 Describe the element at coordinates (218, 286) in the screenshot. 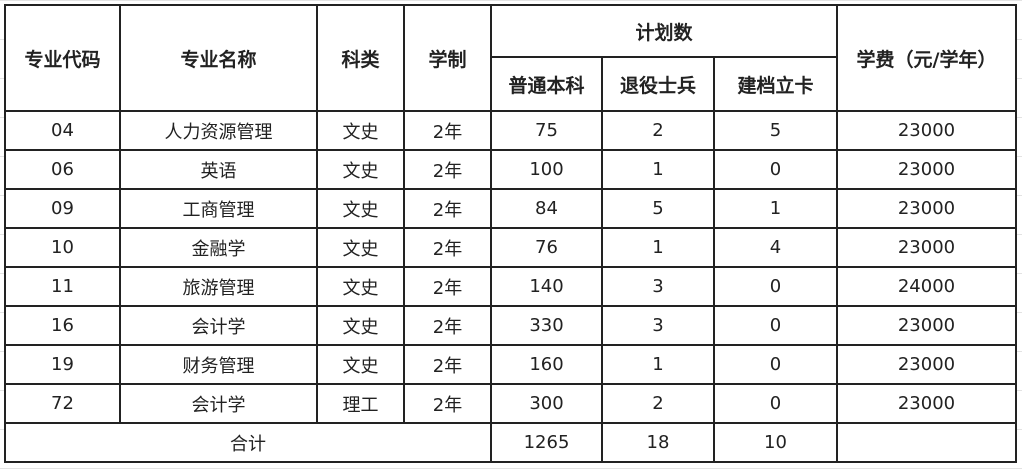

I see `cell-name: 旅游管理` at that location.